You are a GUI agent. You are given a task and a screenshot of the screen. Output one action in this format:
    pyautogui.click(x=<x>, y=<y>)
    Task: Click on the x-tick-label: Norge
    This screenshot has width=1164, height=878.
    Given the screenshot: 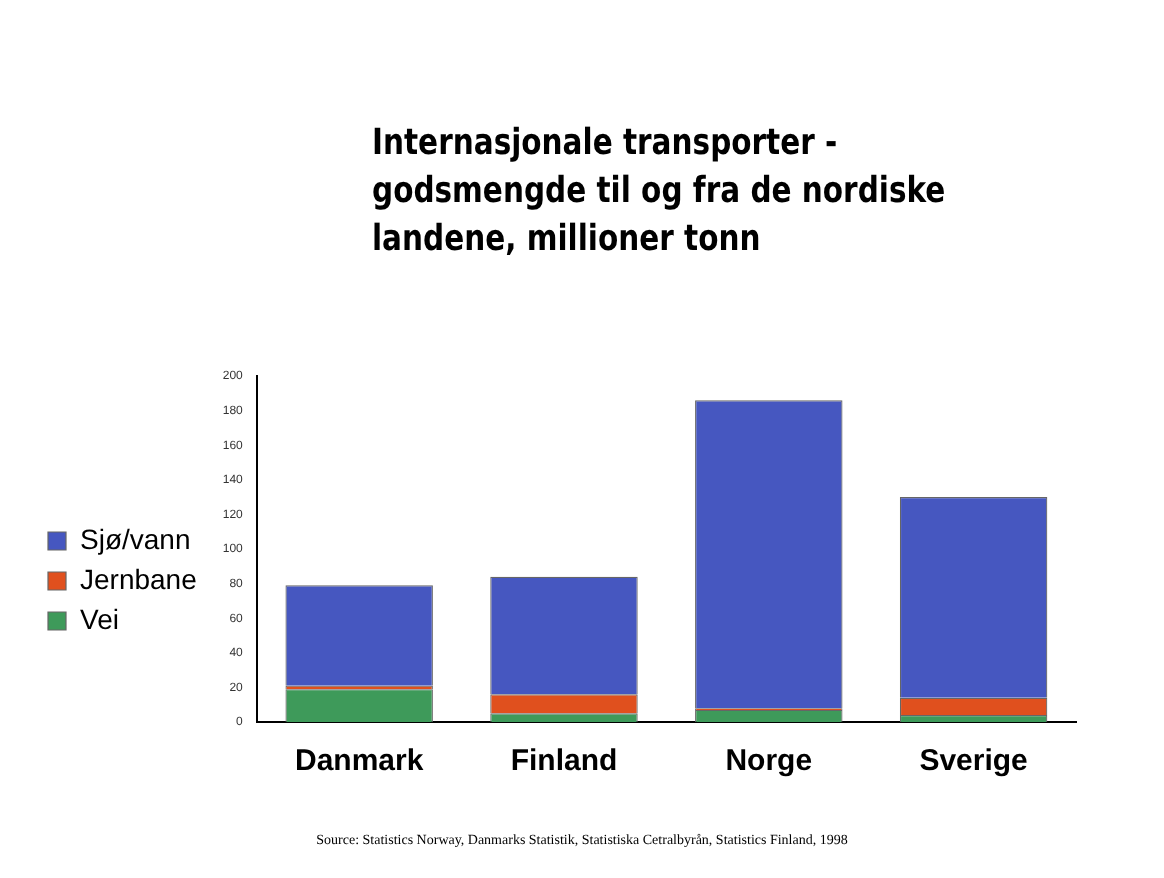 What is the action you would take?
    pyautogui.click(x=769, y=761)
    